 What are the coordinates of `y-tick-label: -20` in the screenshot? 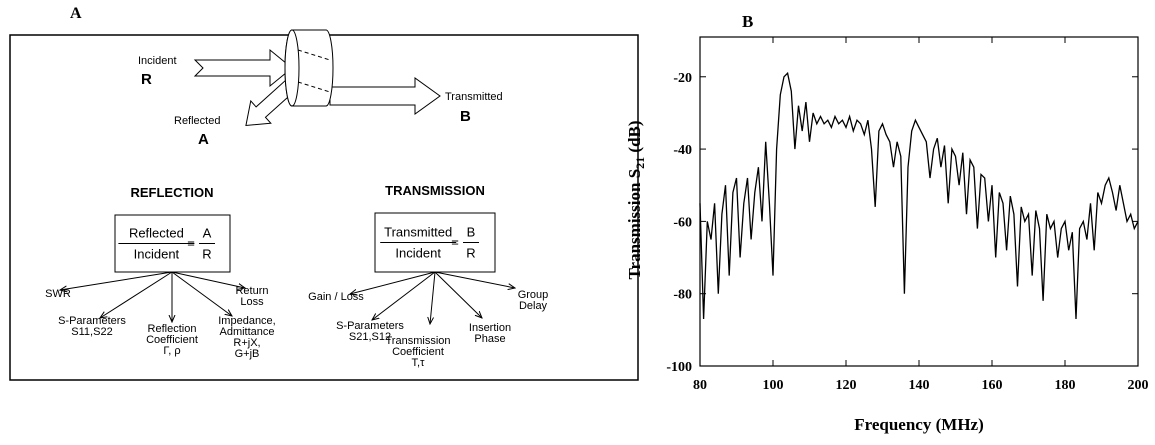 It's located at (682, 78).